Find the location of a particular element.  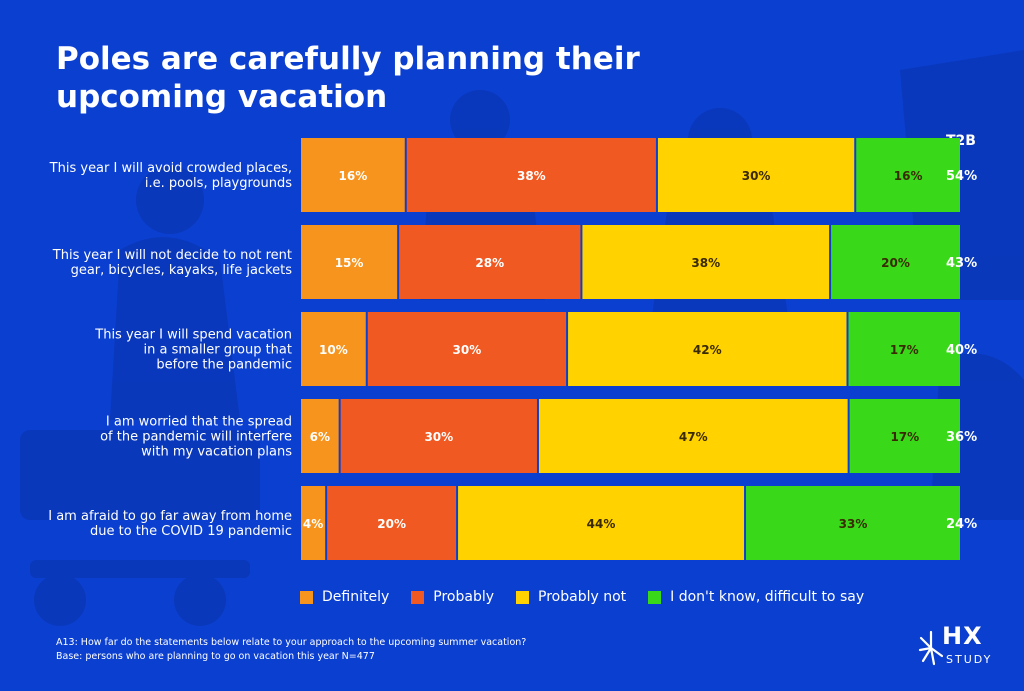

category-label-line: gear, bicycles, kayaks, life jackets is located at coordinates (182, 270).